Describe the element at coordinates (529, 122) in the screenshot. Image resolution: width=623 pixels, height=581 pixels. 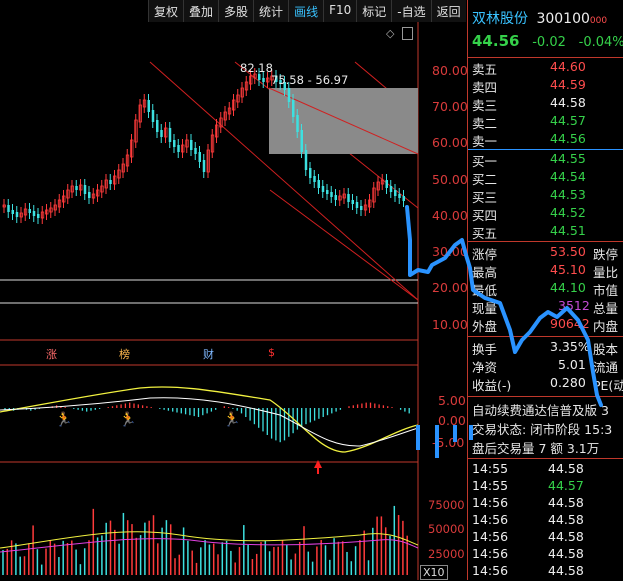
I see `ask-row: 卖二 44.57` at that location.